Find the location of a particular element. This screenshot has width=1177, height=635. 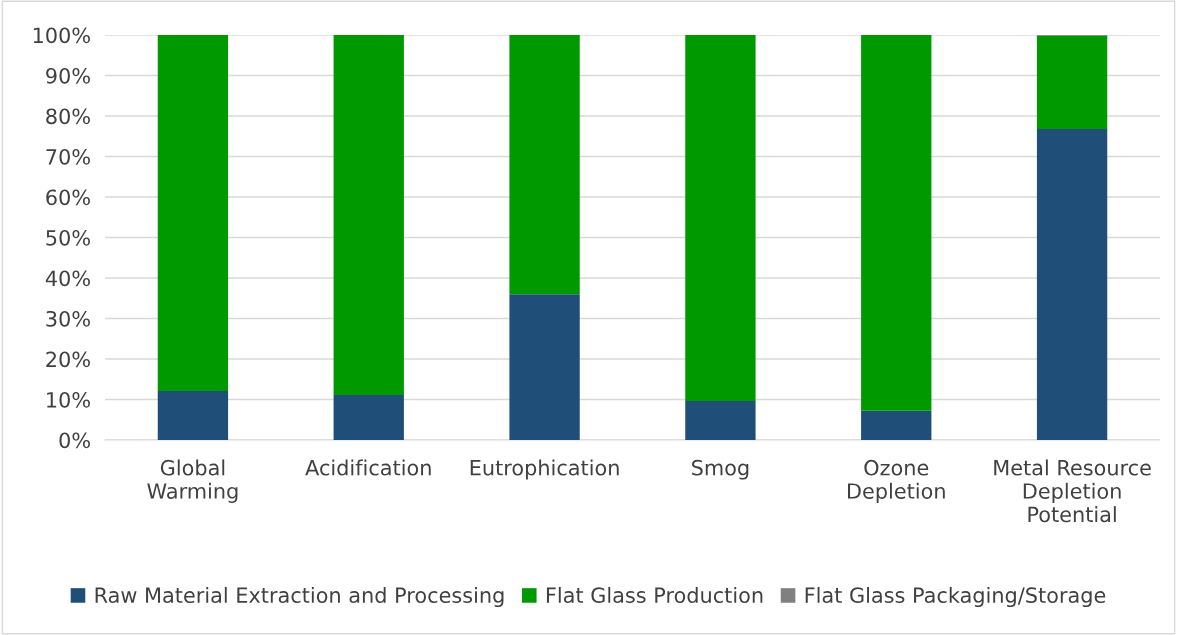

y-tick-label: 30% is located at coordinates (68, 318).